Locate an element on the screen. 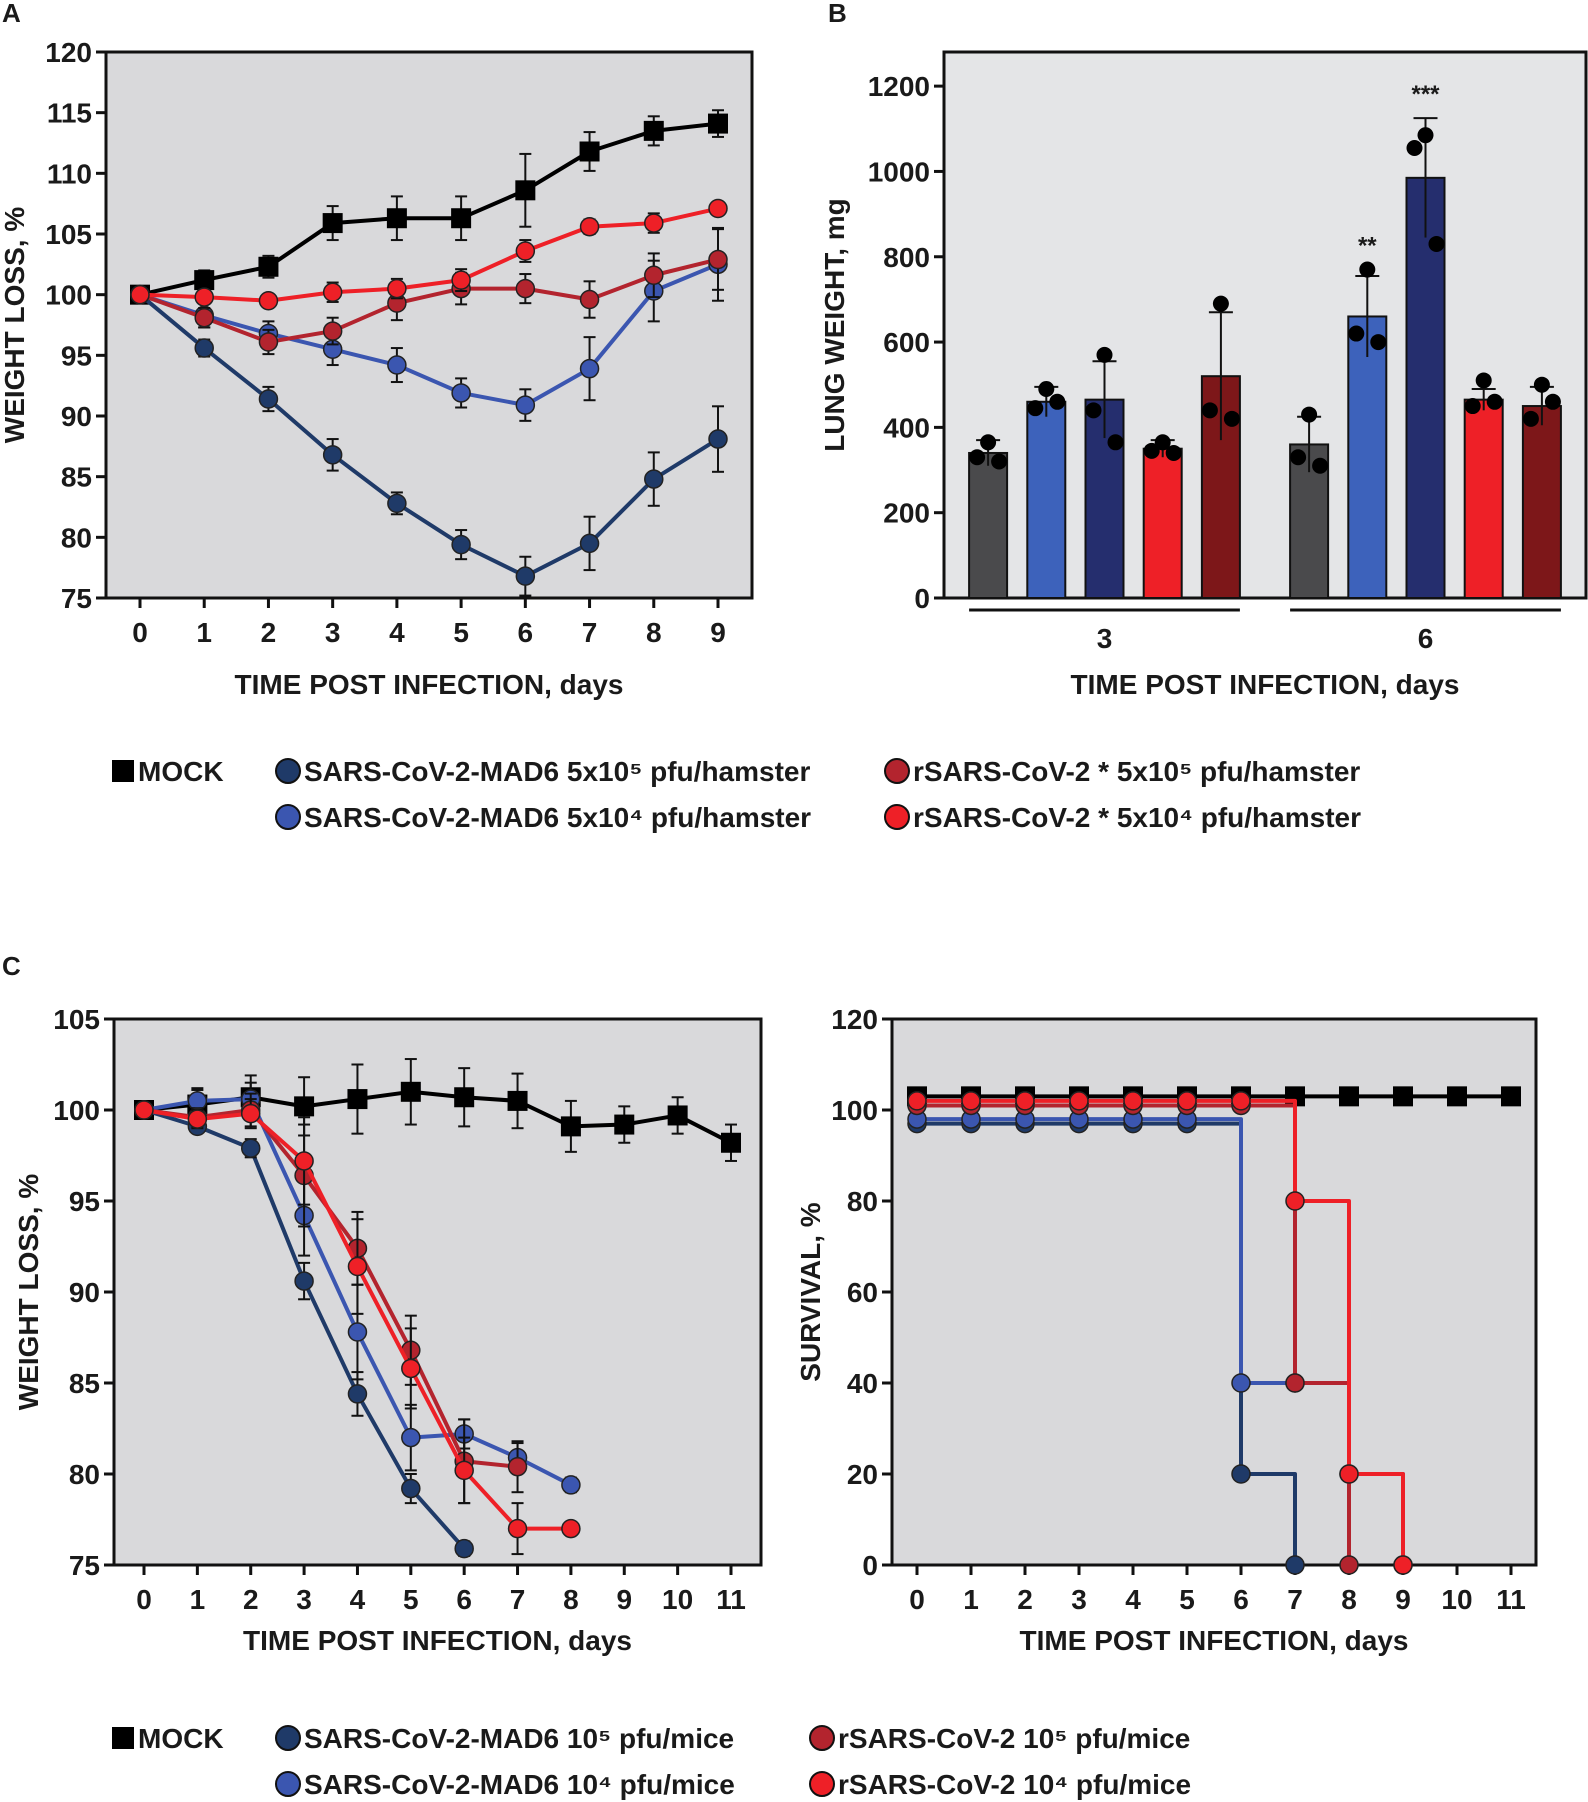 This screenshot has height=1802, width=1588. legend-bottom-mock: MOCK is located at coordinates (181, 1738).